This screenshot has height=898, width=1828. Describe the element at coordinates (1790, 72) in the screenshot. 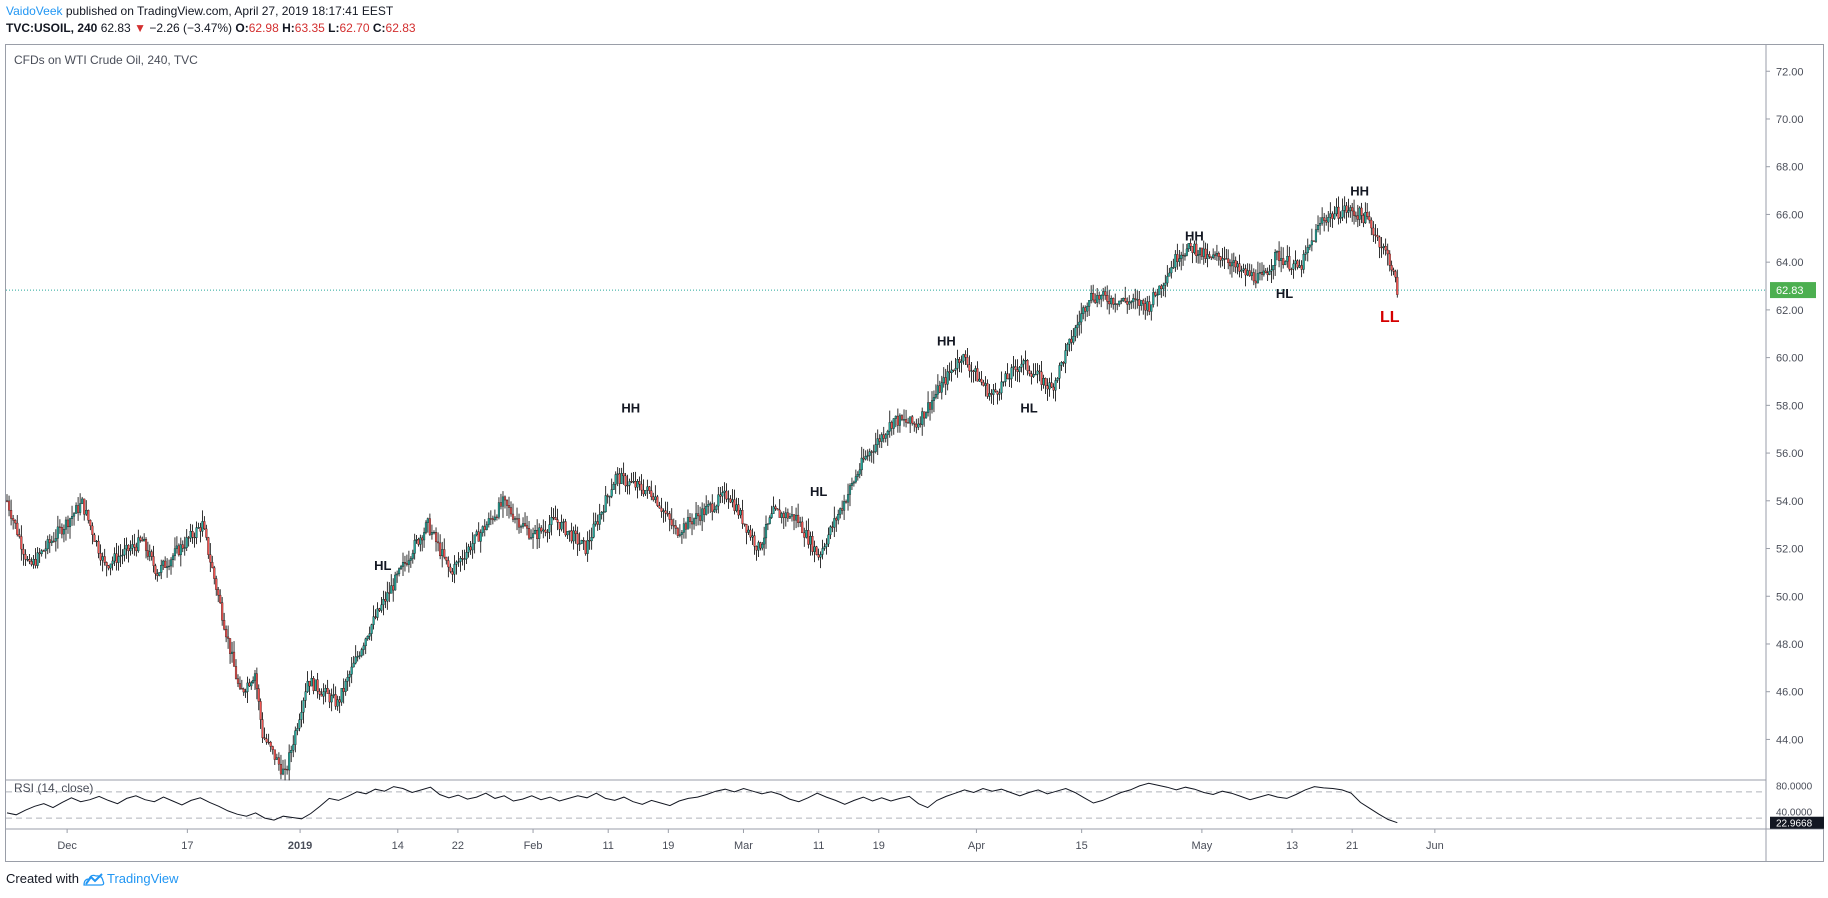

I see `y-tick-label: 72.00` at that location.